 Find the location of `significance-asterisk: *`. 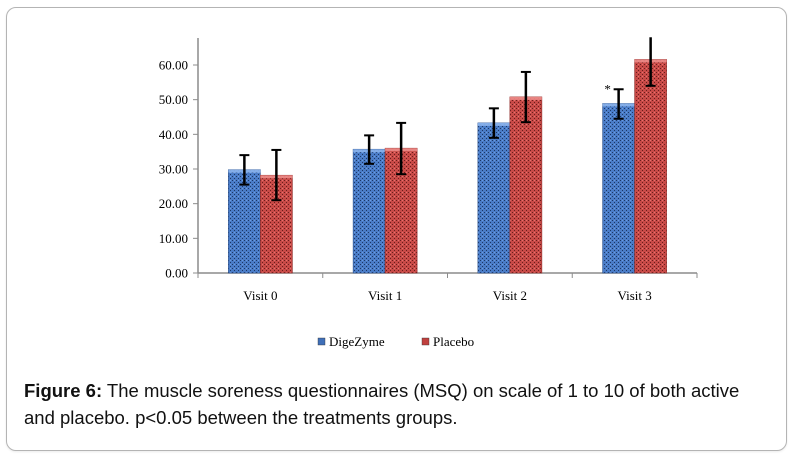

significance-asterisk: * is located at coordinates (607, 88).